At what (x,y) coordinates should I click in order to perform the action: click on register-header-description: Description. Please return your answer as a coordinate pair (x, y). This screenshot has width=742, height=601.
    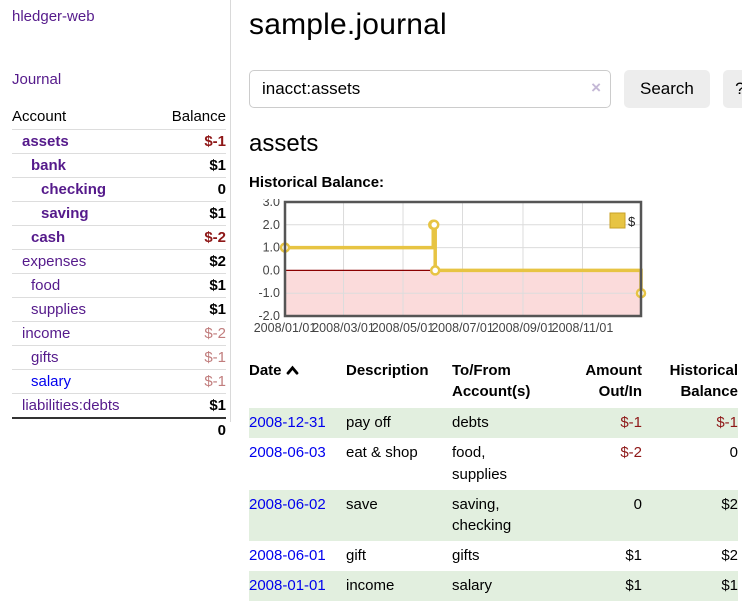
    Looking at the image, I should click on (387, 370).